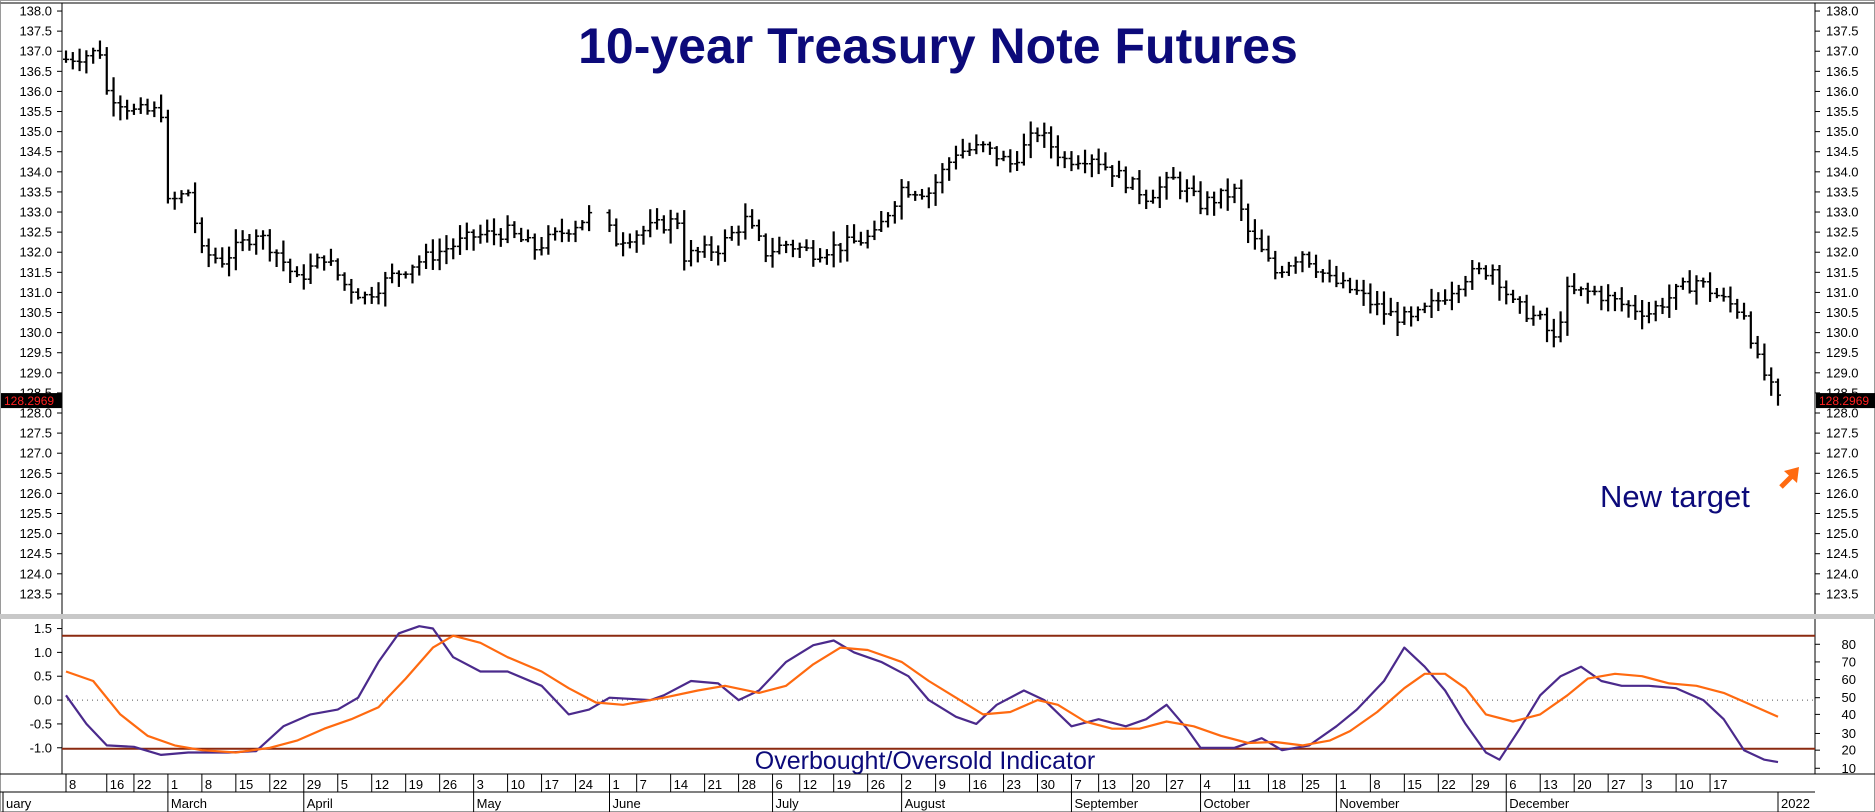 This screenshot has width=1875, height=812. Describe the element at coordinates (450, 784) in the screenshot. I see `date-tick-label: 26` at that location.